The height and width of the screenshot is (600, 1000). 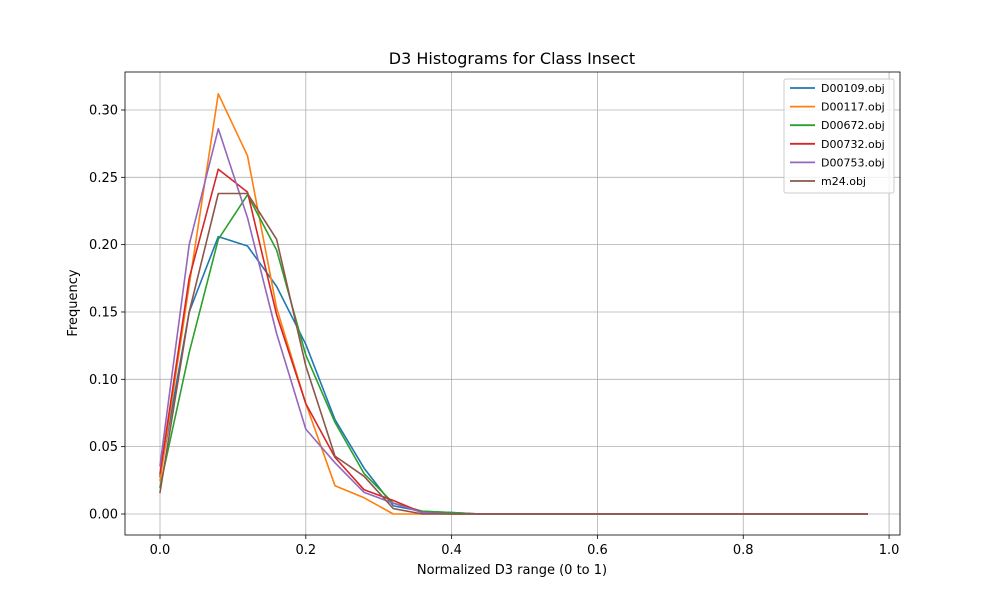 What do you see at coordinates (843, 181) in the screenshot?
I see `legend-label: m24.obj` at bounding box center [843, 181].